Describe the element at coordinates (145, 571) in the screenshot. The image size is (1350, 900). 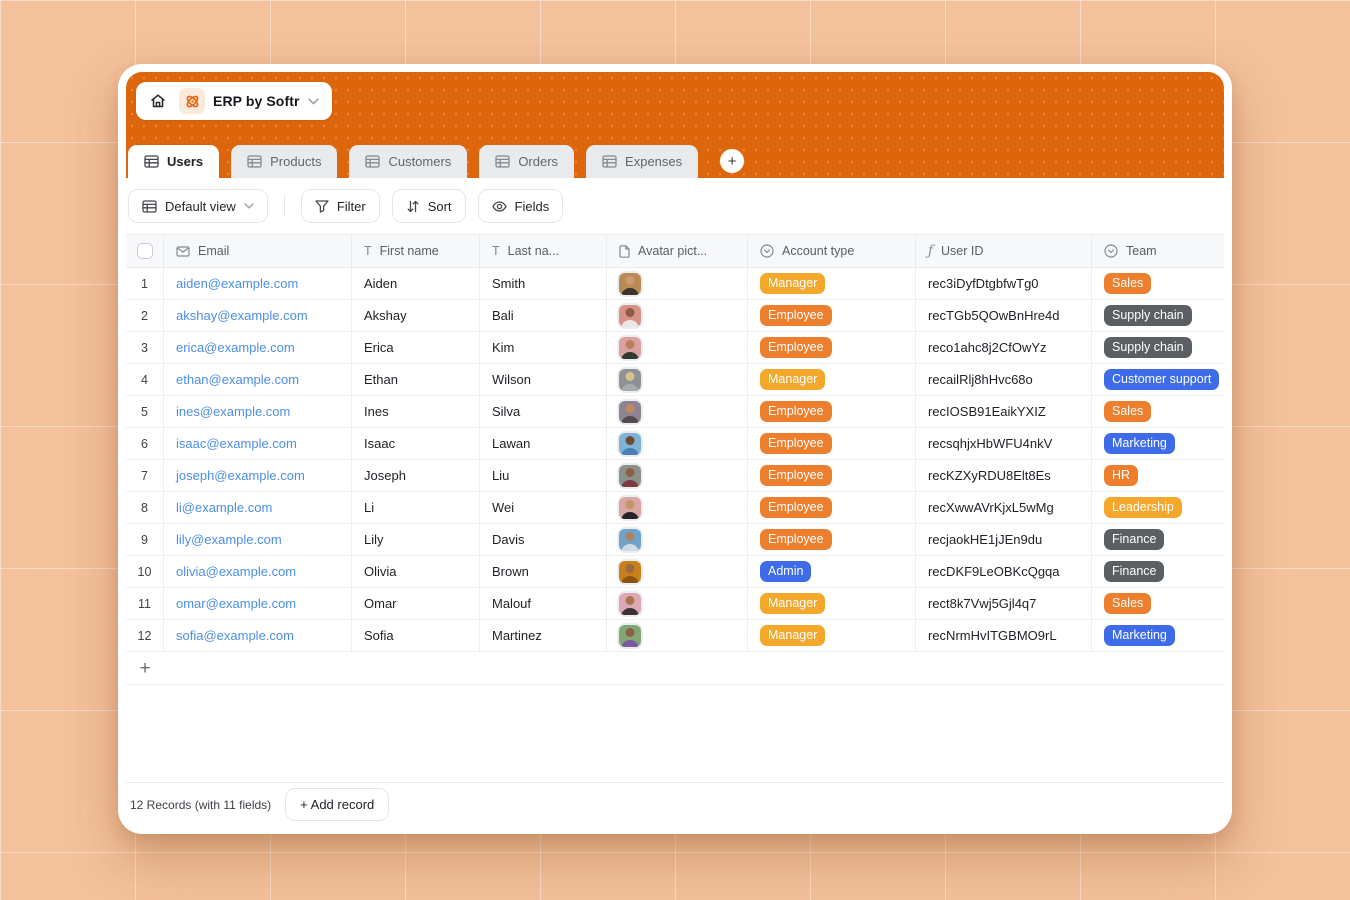
I see `row-number-cell: 10` at that location.